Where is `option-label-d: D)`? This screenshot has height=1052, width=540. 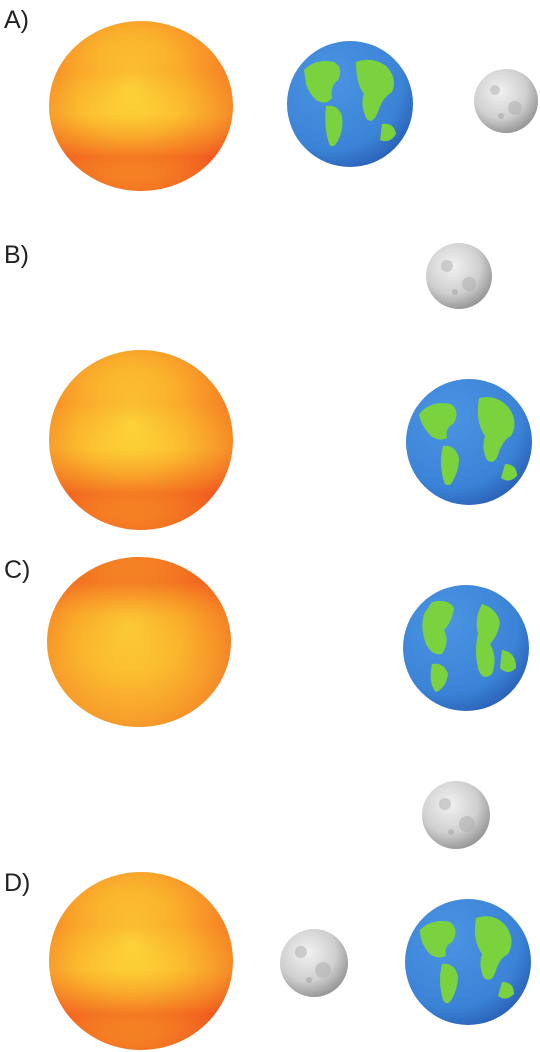
option-label-d: D) is located at coordinates (17, 883).